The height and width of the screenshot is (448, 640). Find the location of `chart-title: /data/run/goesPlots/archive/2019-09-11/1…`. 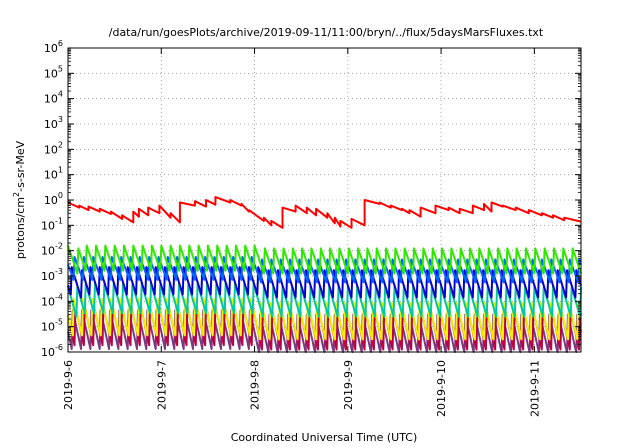

chart-title: /data/run/goesPlots/archive/2019-09-11/1… is located at coordinates (326, 32).